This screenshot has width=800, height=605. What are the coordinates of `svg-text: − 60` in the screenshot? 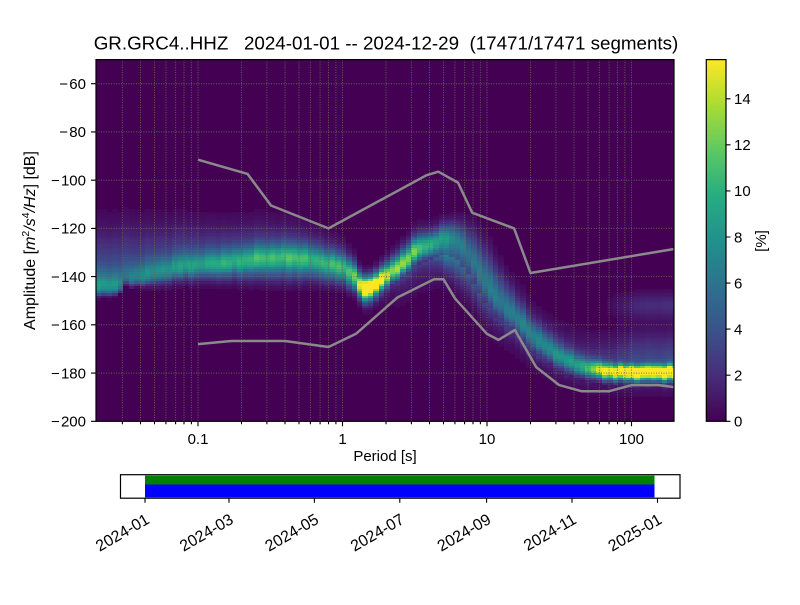 It's located at (72, 84).